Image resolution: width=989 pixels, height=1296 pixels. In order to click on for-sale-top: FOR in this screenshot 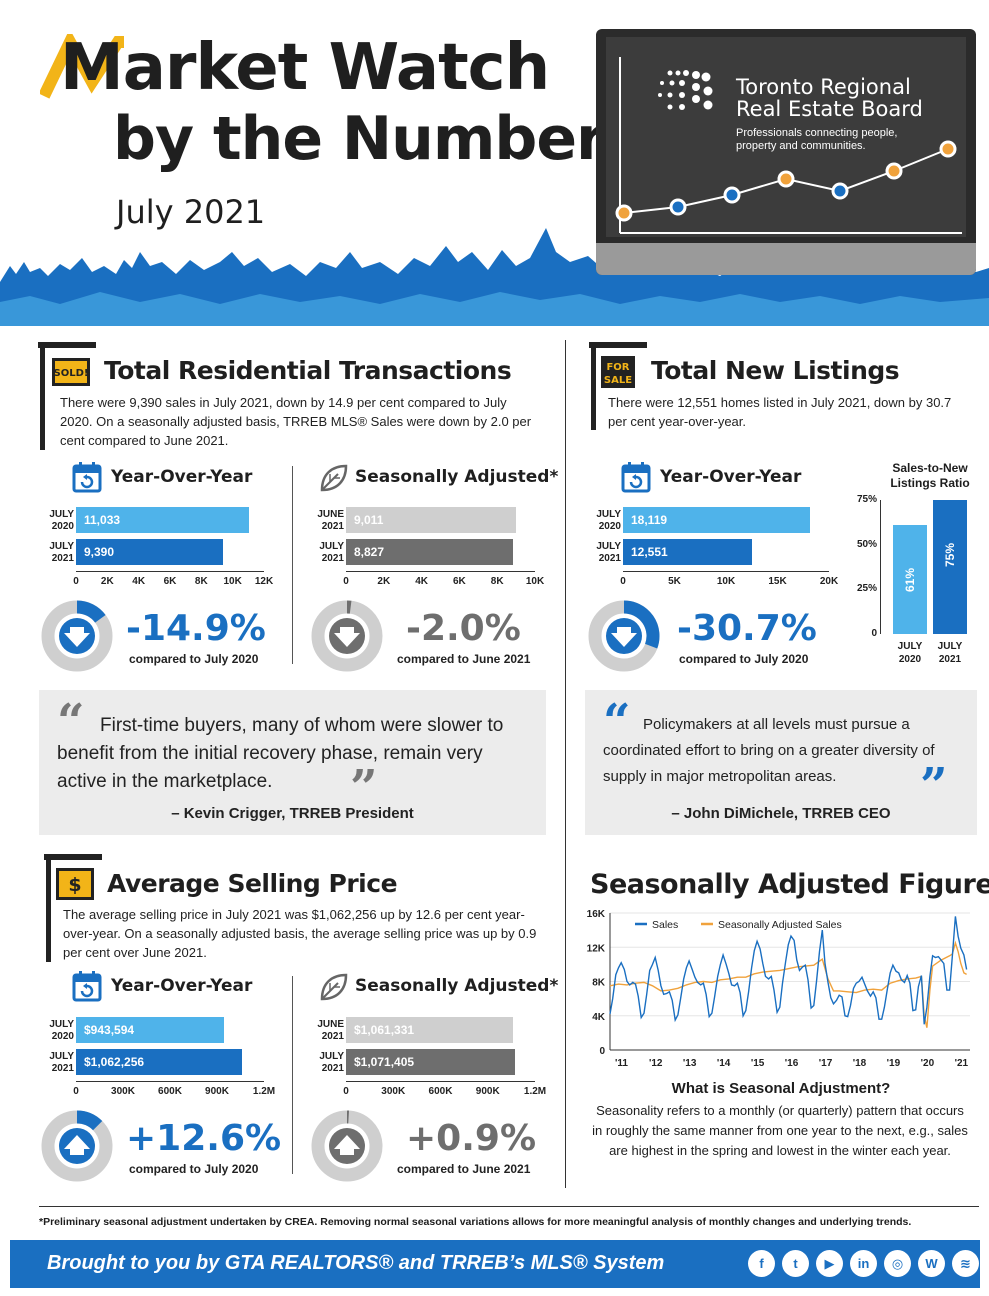, I will do `click(617, 367)`.